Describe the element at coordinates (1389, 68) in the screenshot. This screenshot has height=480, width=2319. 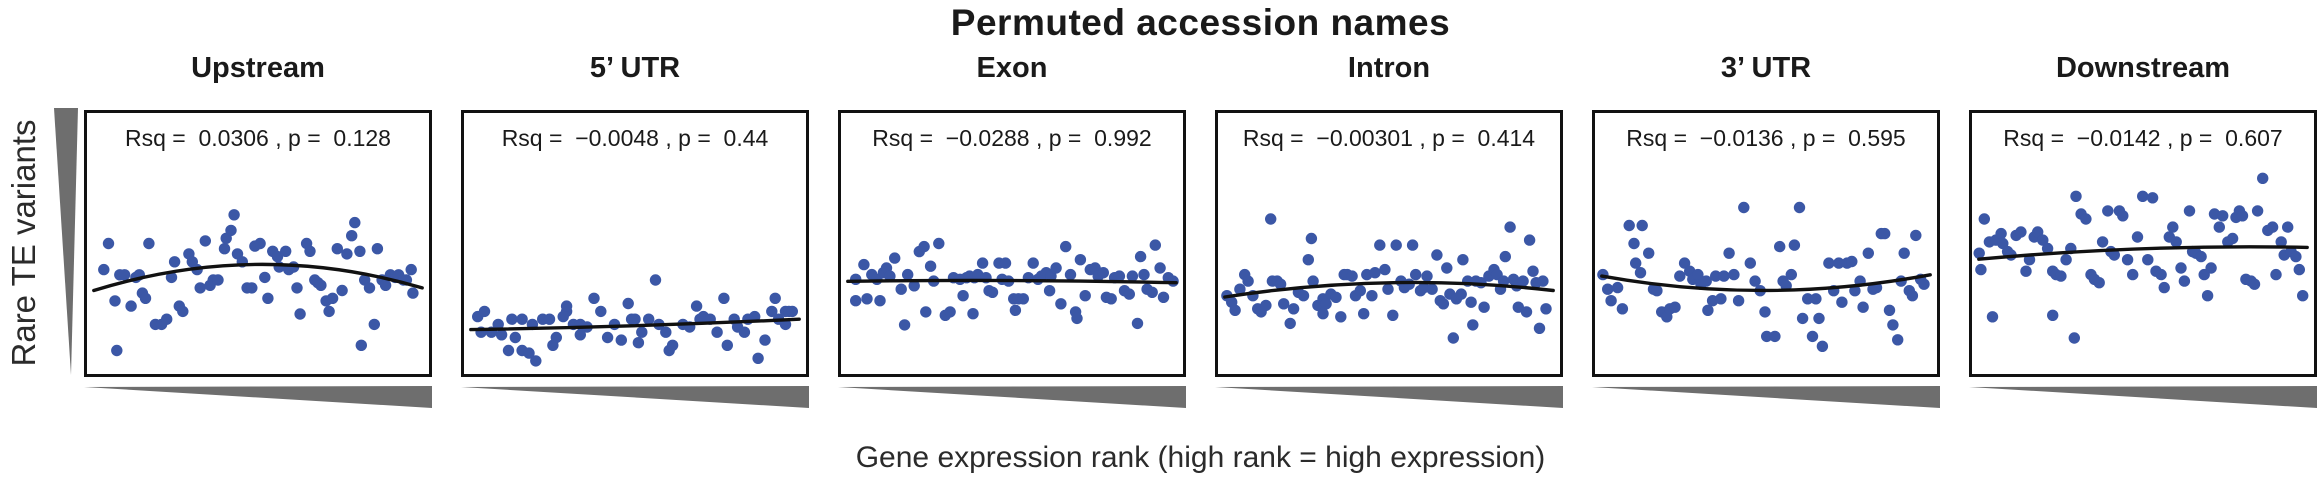
I see `panel-title-intron: Intron` at that location.